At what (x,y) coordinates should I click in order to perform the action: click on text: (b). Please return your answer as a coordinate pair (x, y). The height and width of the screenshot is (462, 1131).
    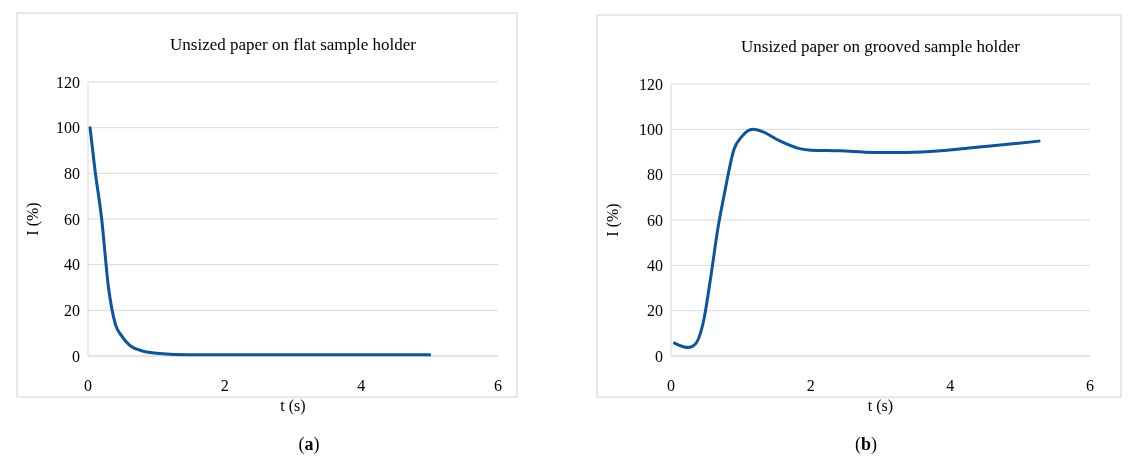
    Looking at the image, I should click on (866, 444).